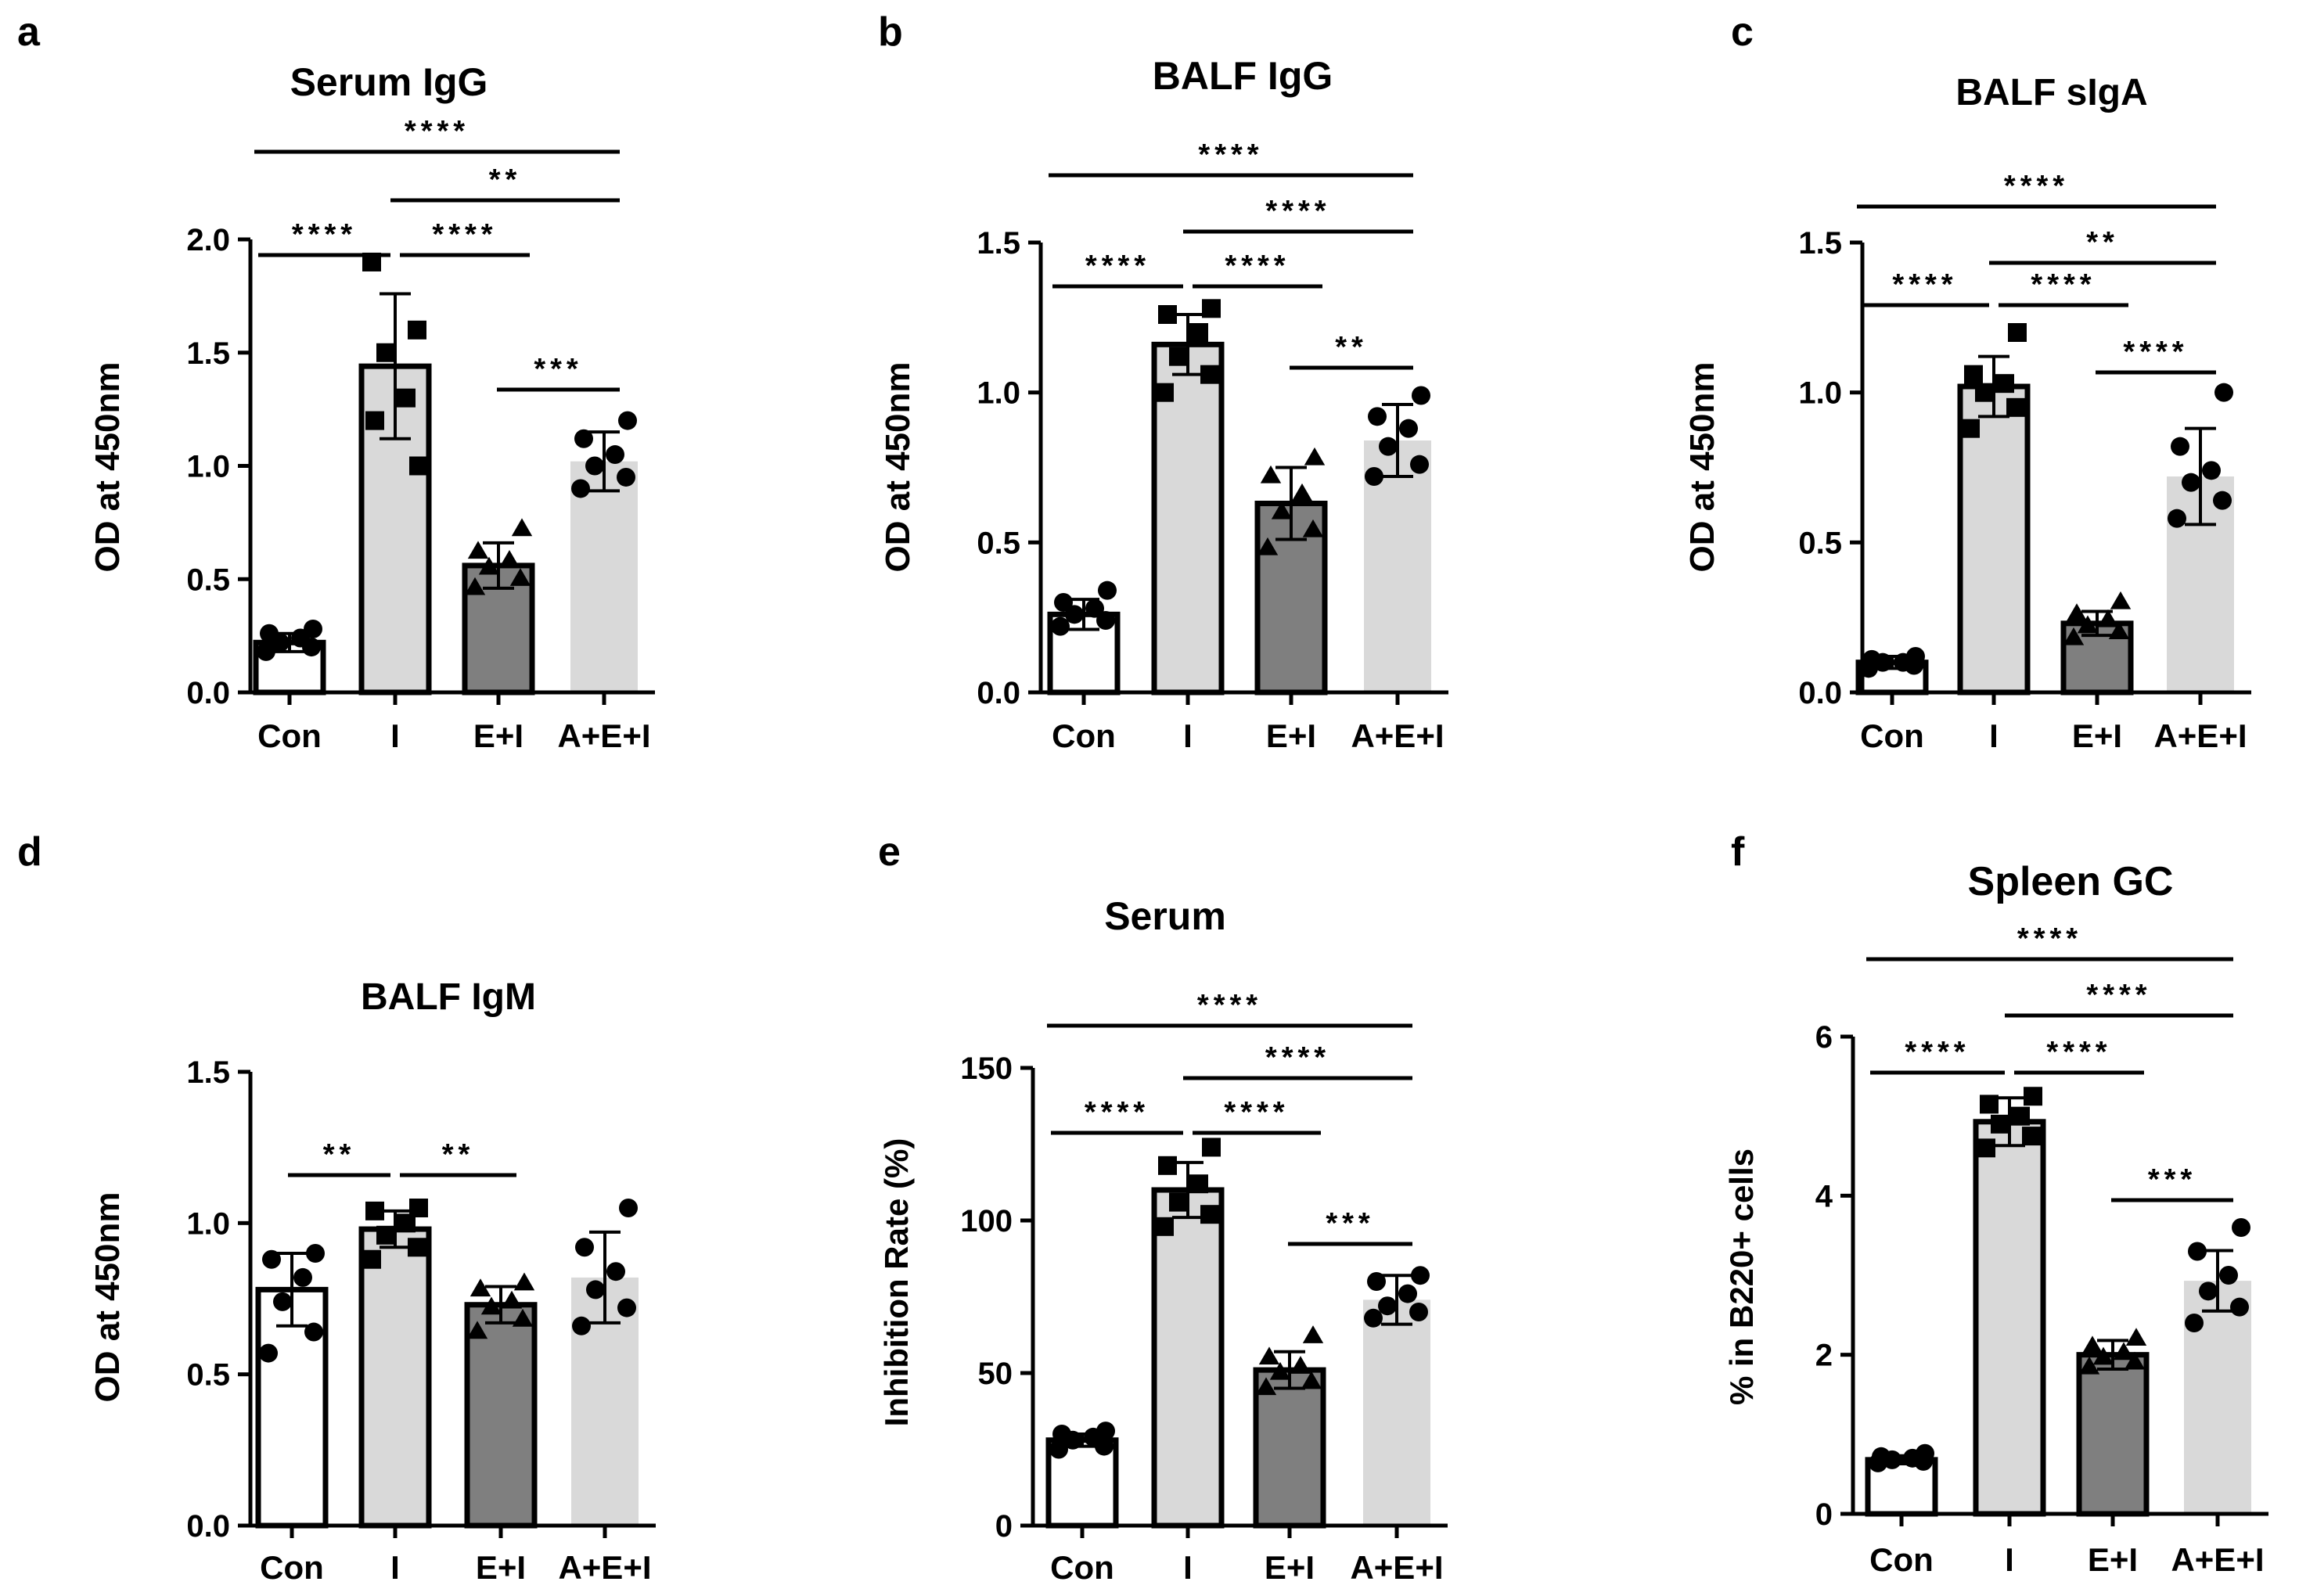 The height and width of the screenshot is (1596, 2317). Describe the element at coordinates (1824, 1196) in the screenshot. I see `panel-f-ytick-label: 4` at that location.